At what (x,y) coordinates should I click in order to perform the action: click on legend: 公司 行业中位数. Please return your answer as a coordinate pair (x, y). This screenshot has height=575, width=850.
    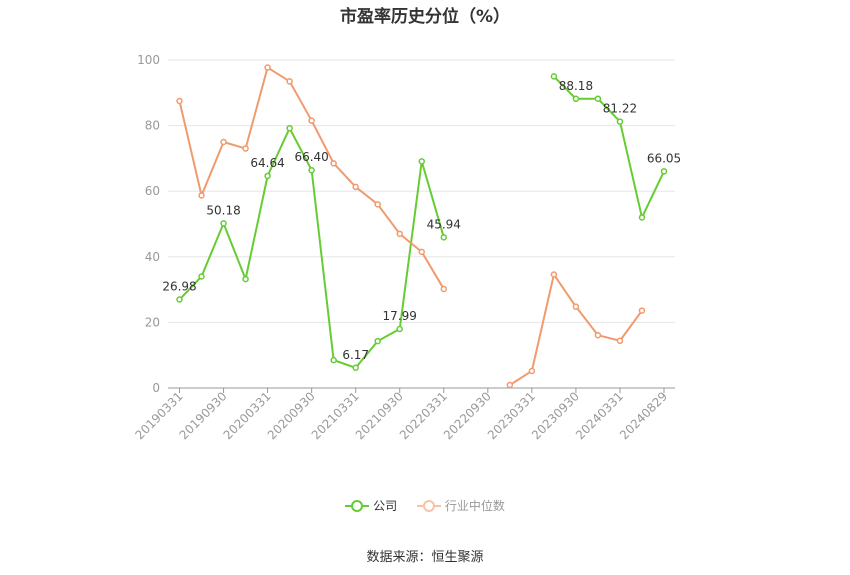
    Looking at the image, I should click on (425, 506).